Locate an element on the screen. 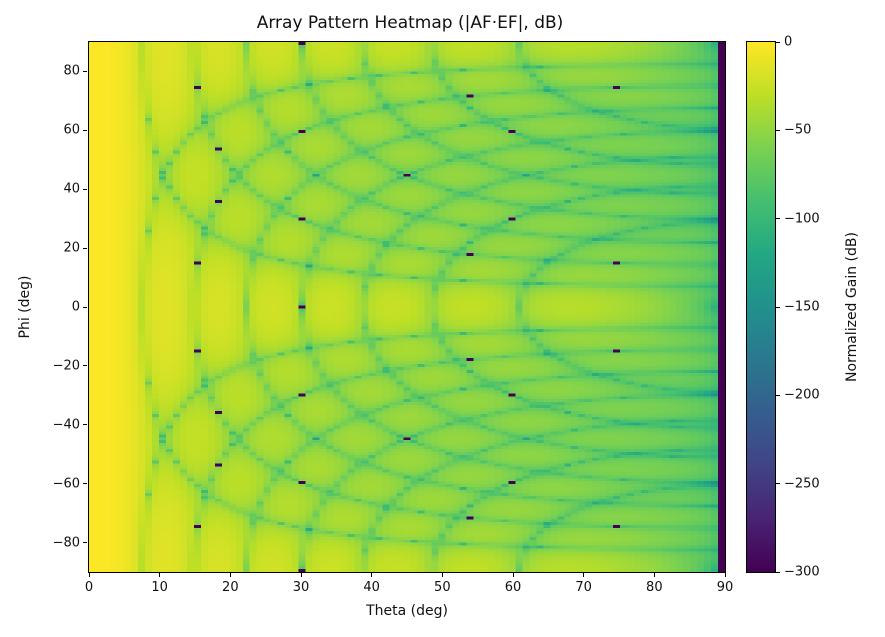 The width and height of the screenshot is (885, 637). y-tick-label: −80 is located at coordinates (66, 543).